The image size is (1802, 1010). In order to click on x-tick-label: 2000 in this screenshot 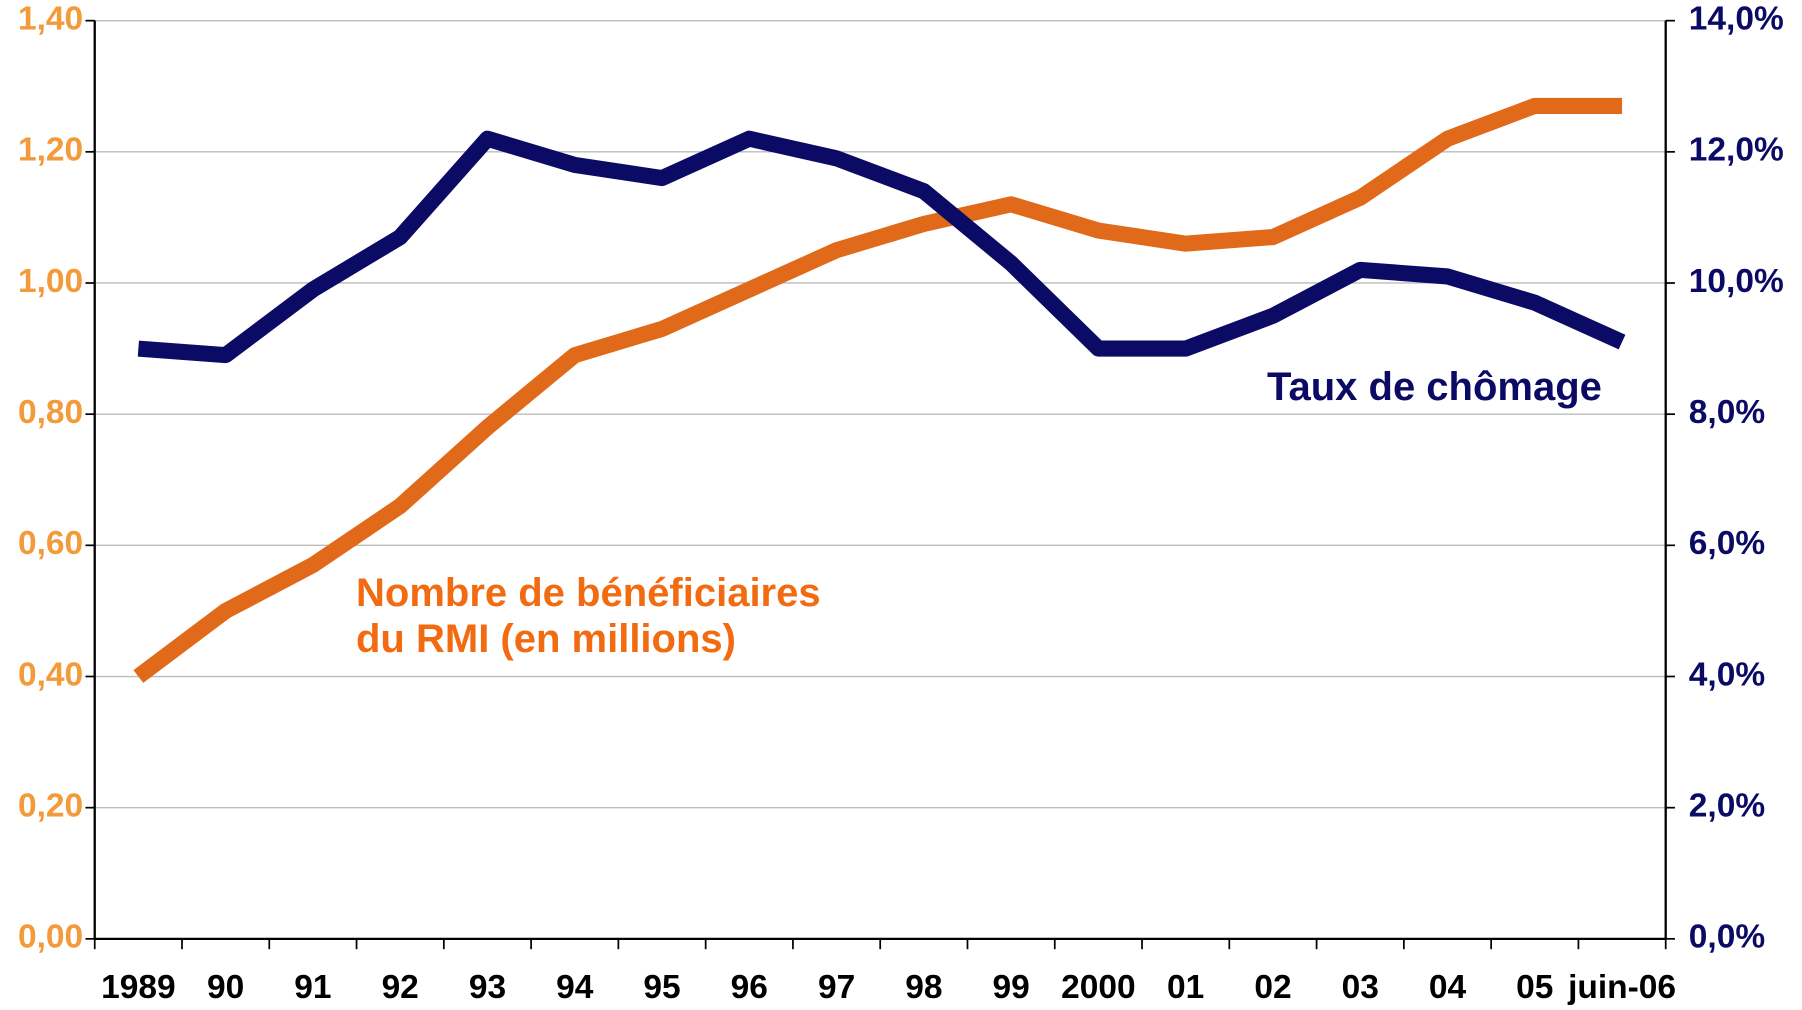, I will do `click(1098, 987)`.